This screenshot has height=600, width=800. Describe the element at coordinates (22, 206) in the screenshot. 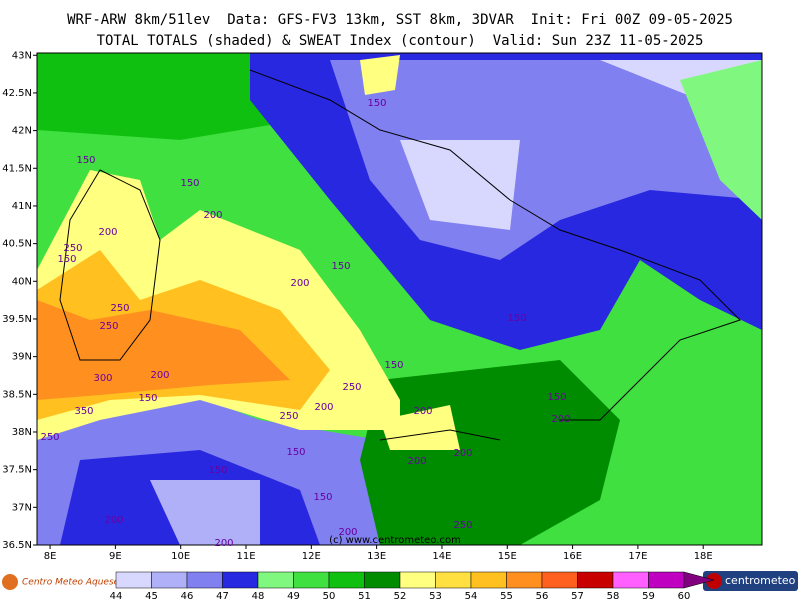

I see `y-tick-label: 41N` at that location.